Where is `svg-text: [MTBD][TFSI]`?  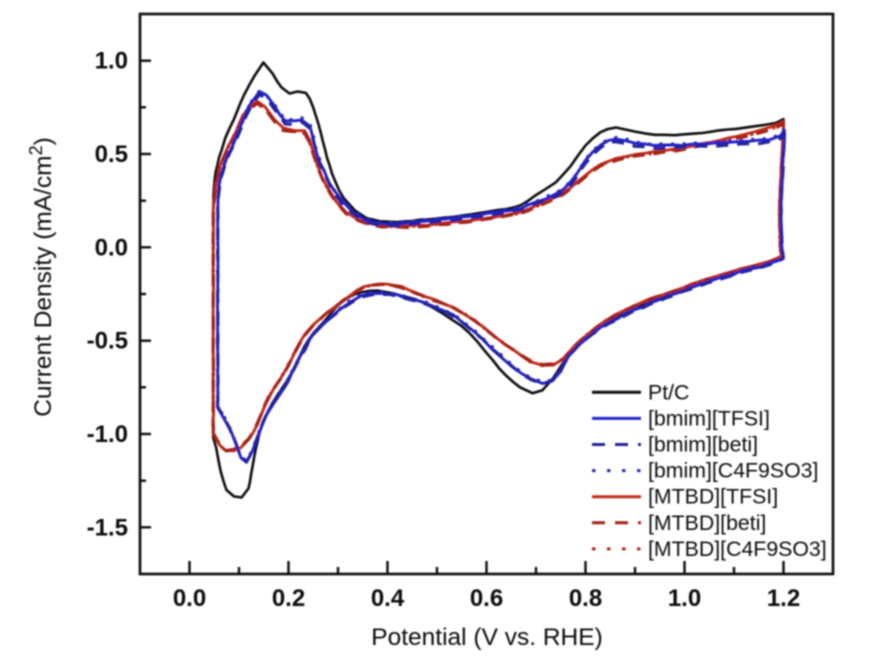
svg-text: [MTBD][TFSI] is located at coordinates (713, 497).